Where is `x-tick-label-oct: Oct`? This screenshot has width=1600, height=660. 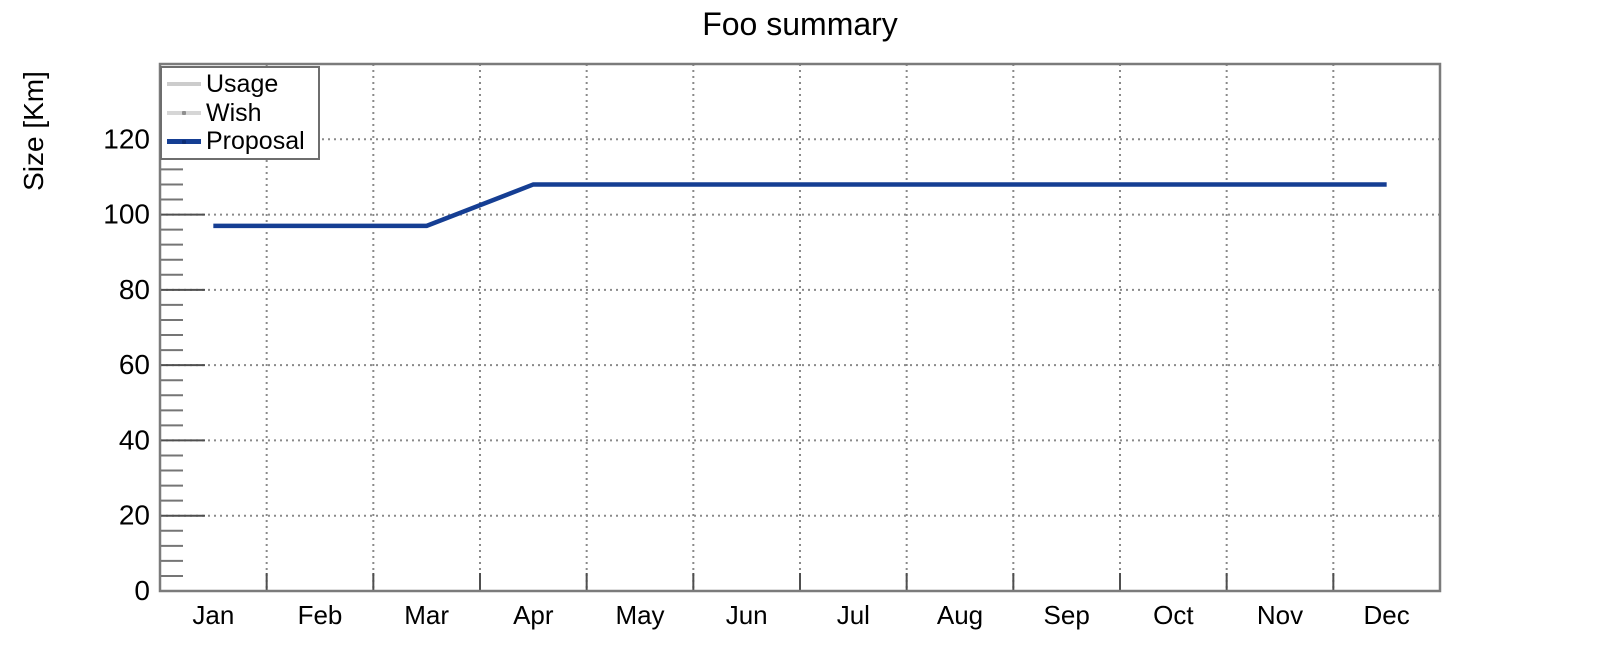
x-tick-label-oct: Oct is located at coordinates (1173, 615).